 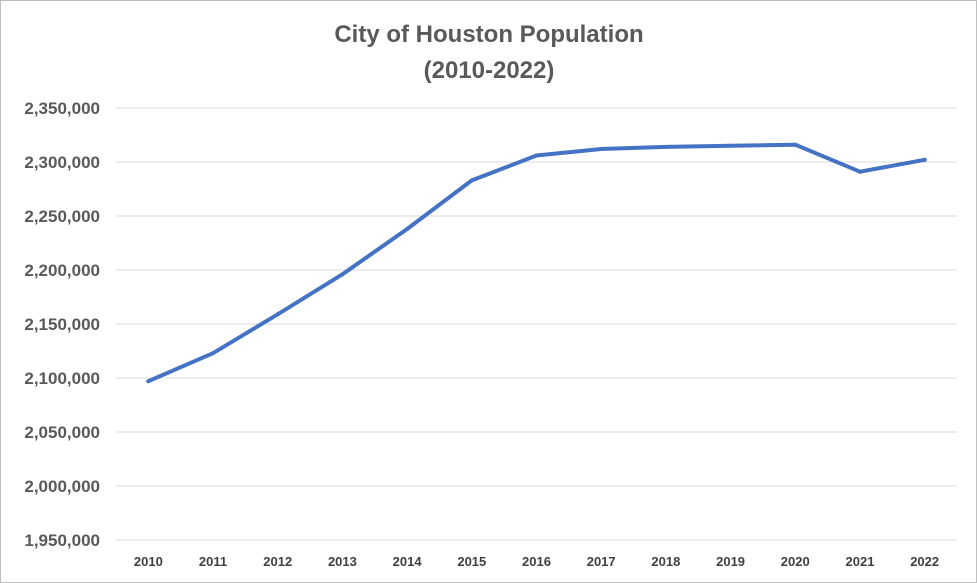 What do you see at coordinates (277, 561) in the screenshot?
I see `x-tick-label: 2012` at bounding box center [277, 561].